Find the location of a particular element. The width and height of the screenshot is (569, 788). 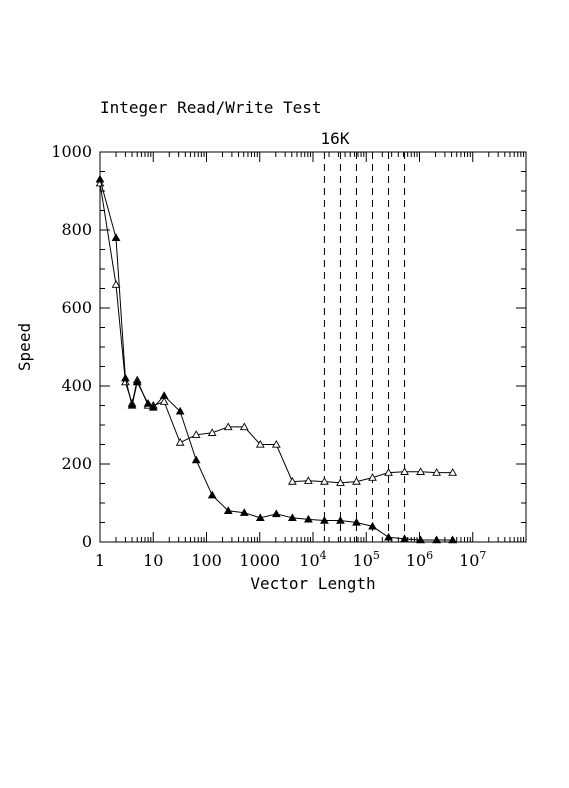

chart-title: Integer Read/Write Test is located at coordinates (211, 107).